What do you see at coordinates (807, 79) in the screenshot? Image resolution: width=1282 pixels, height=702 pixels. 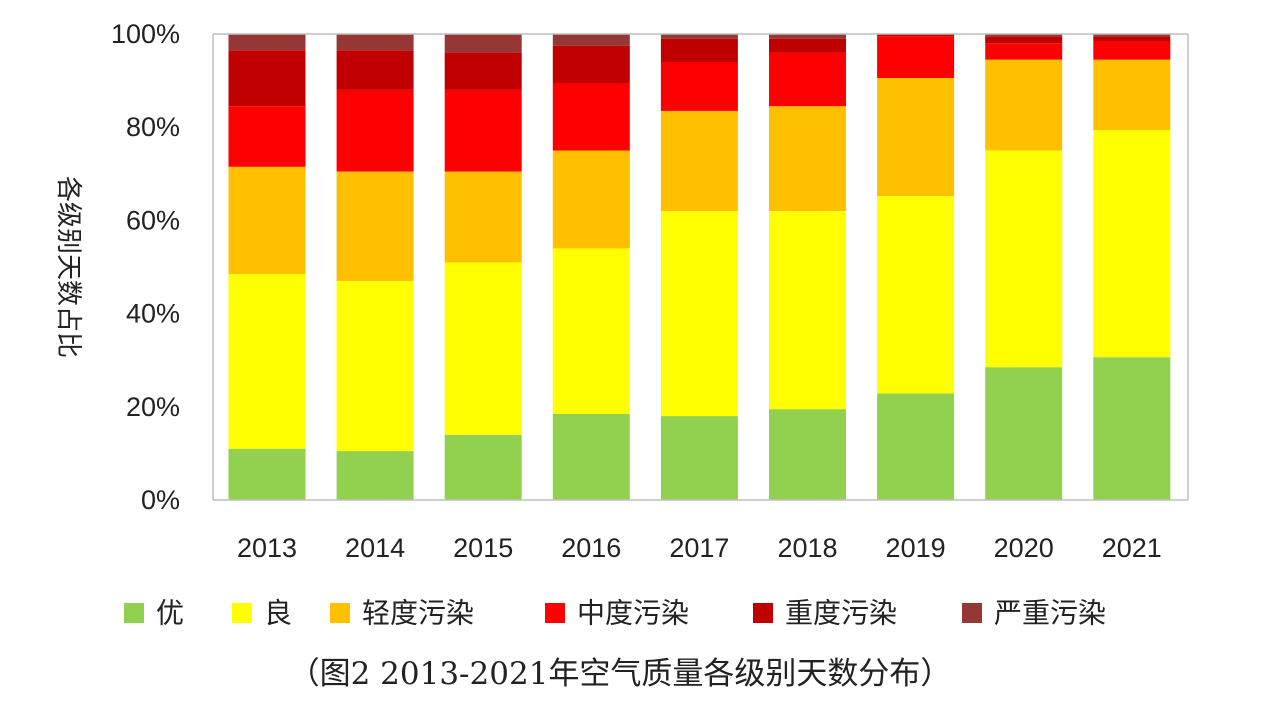 I see `bar-segment-2018-s3` at bounding box center [807, 79].